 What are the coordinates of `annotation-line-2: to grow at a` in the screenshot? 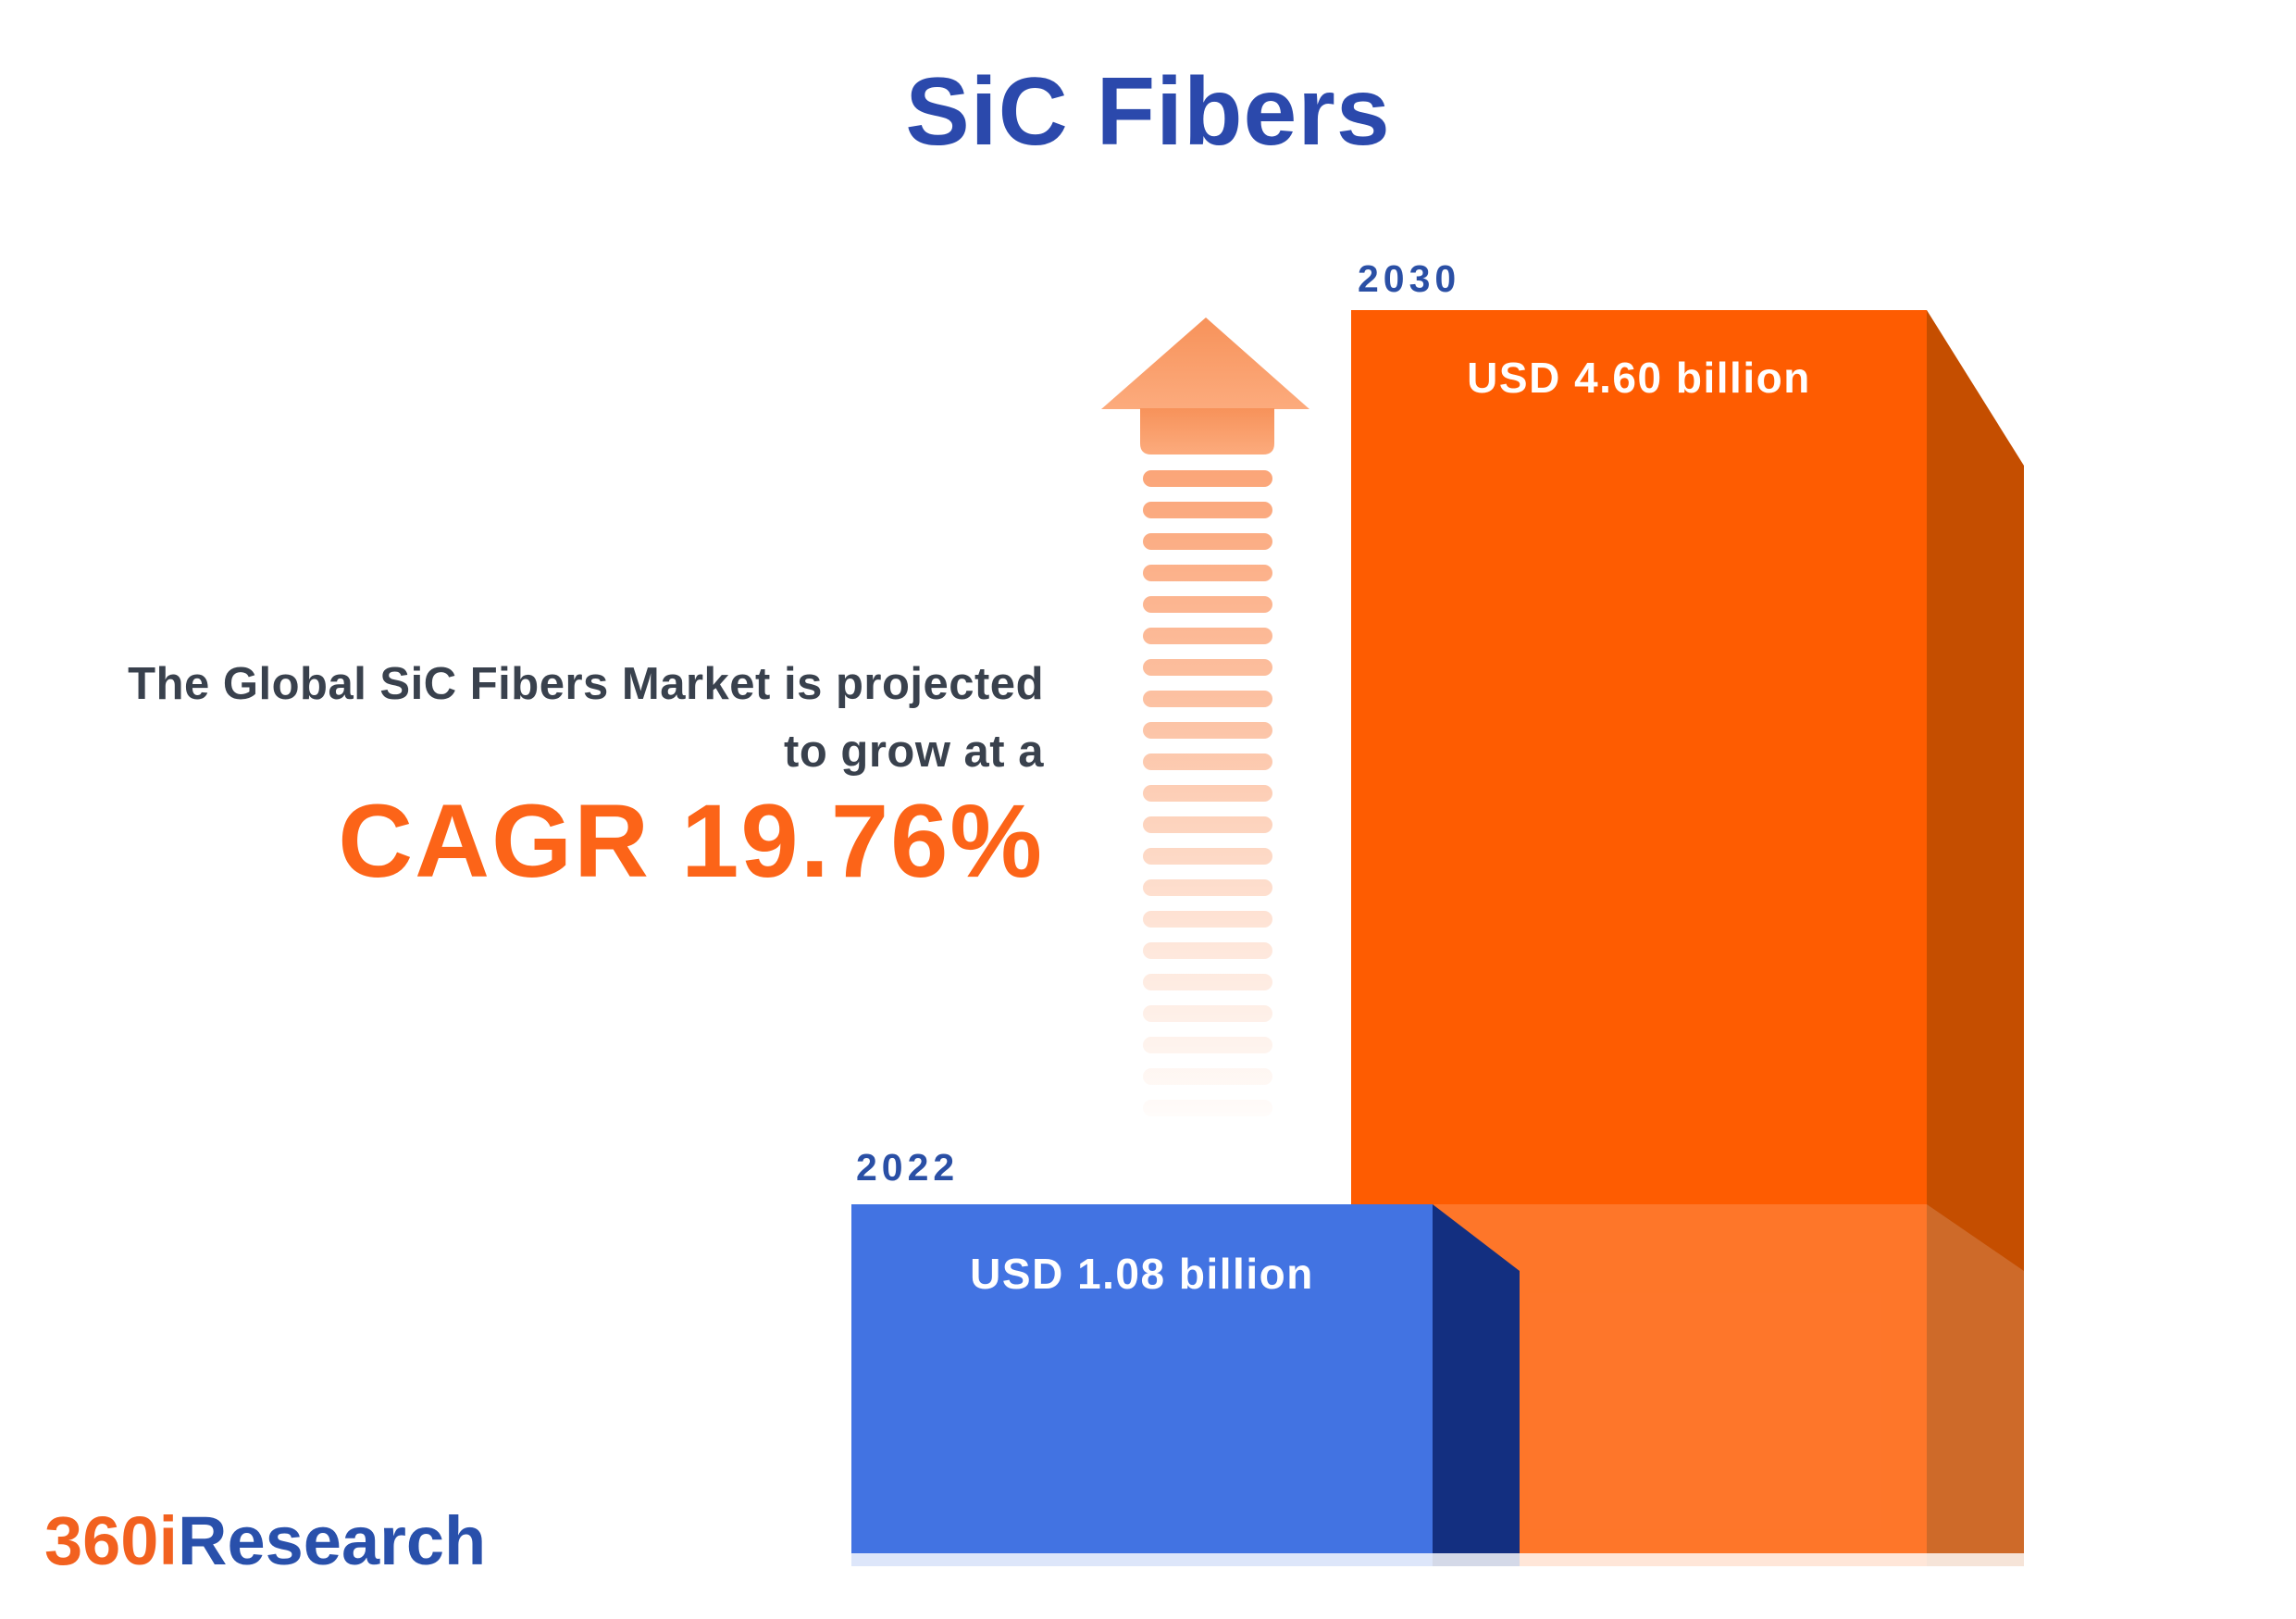 It's located at (914, 752).